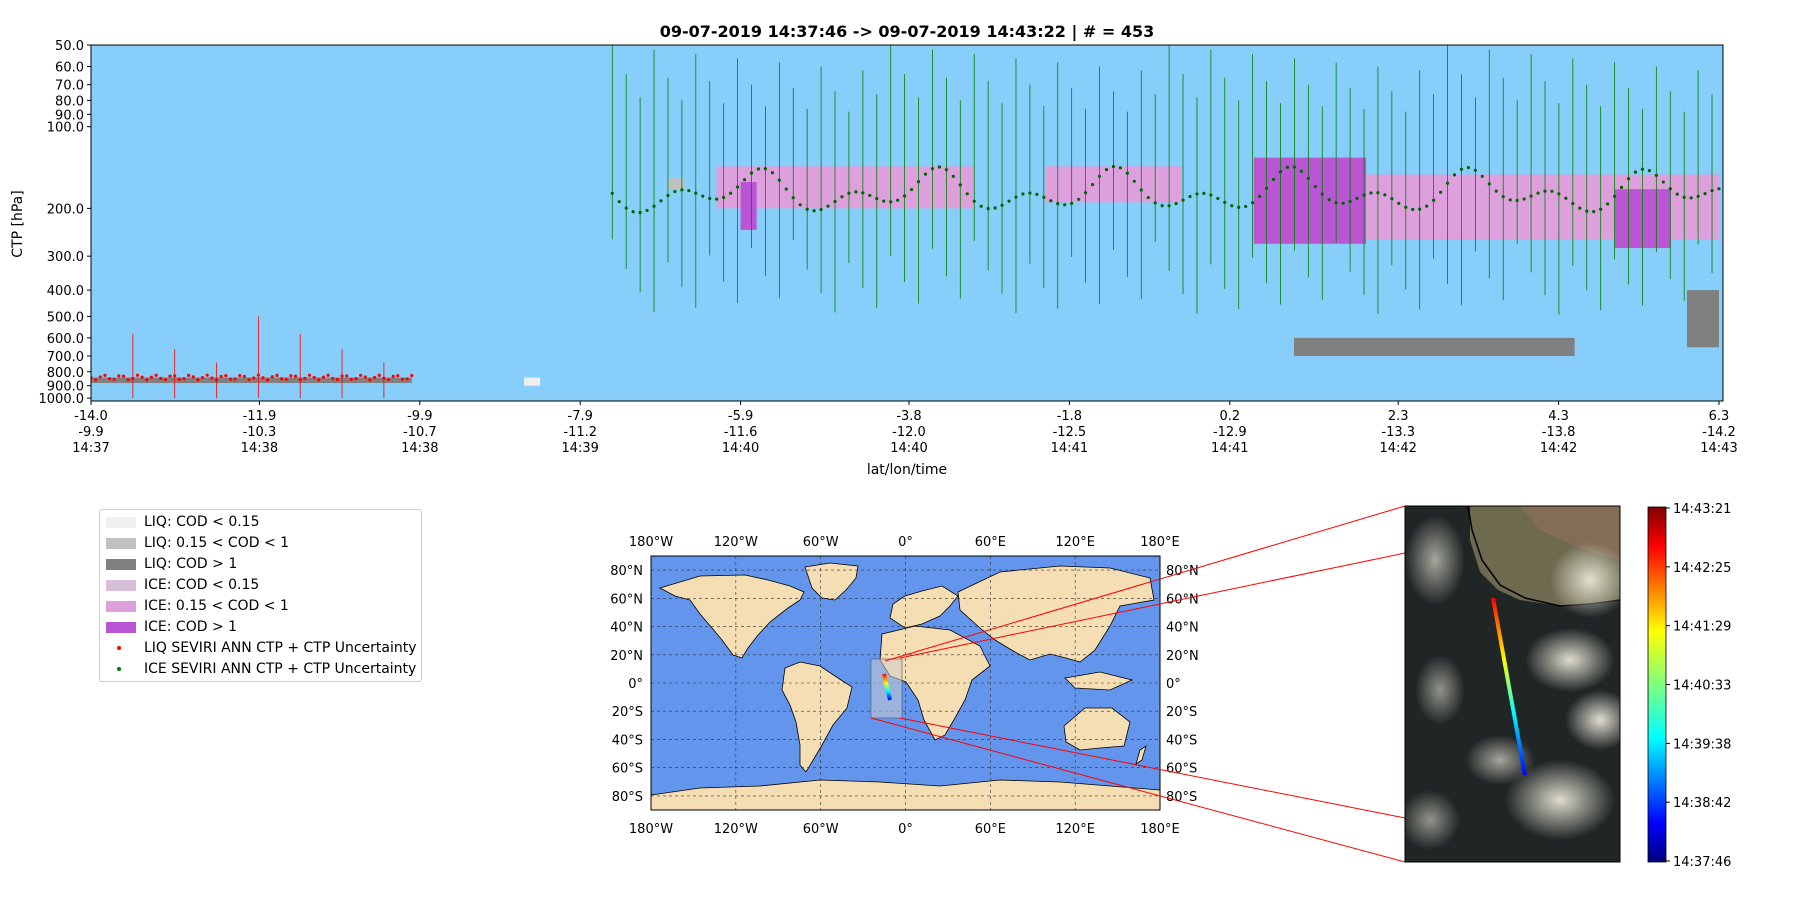 The width and height of the screenshot is (1800, 900). What do you see at coordinates (1397, 448) in the screenshot?
I see `x-tick-label: 14:42` at bounding box center [1397, 448].